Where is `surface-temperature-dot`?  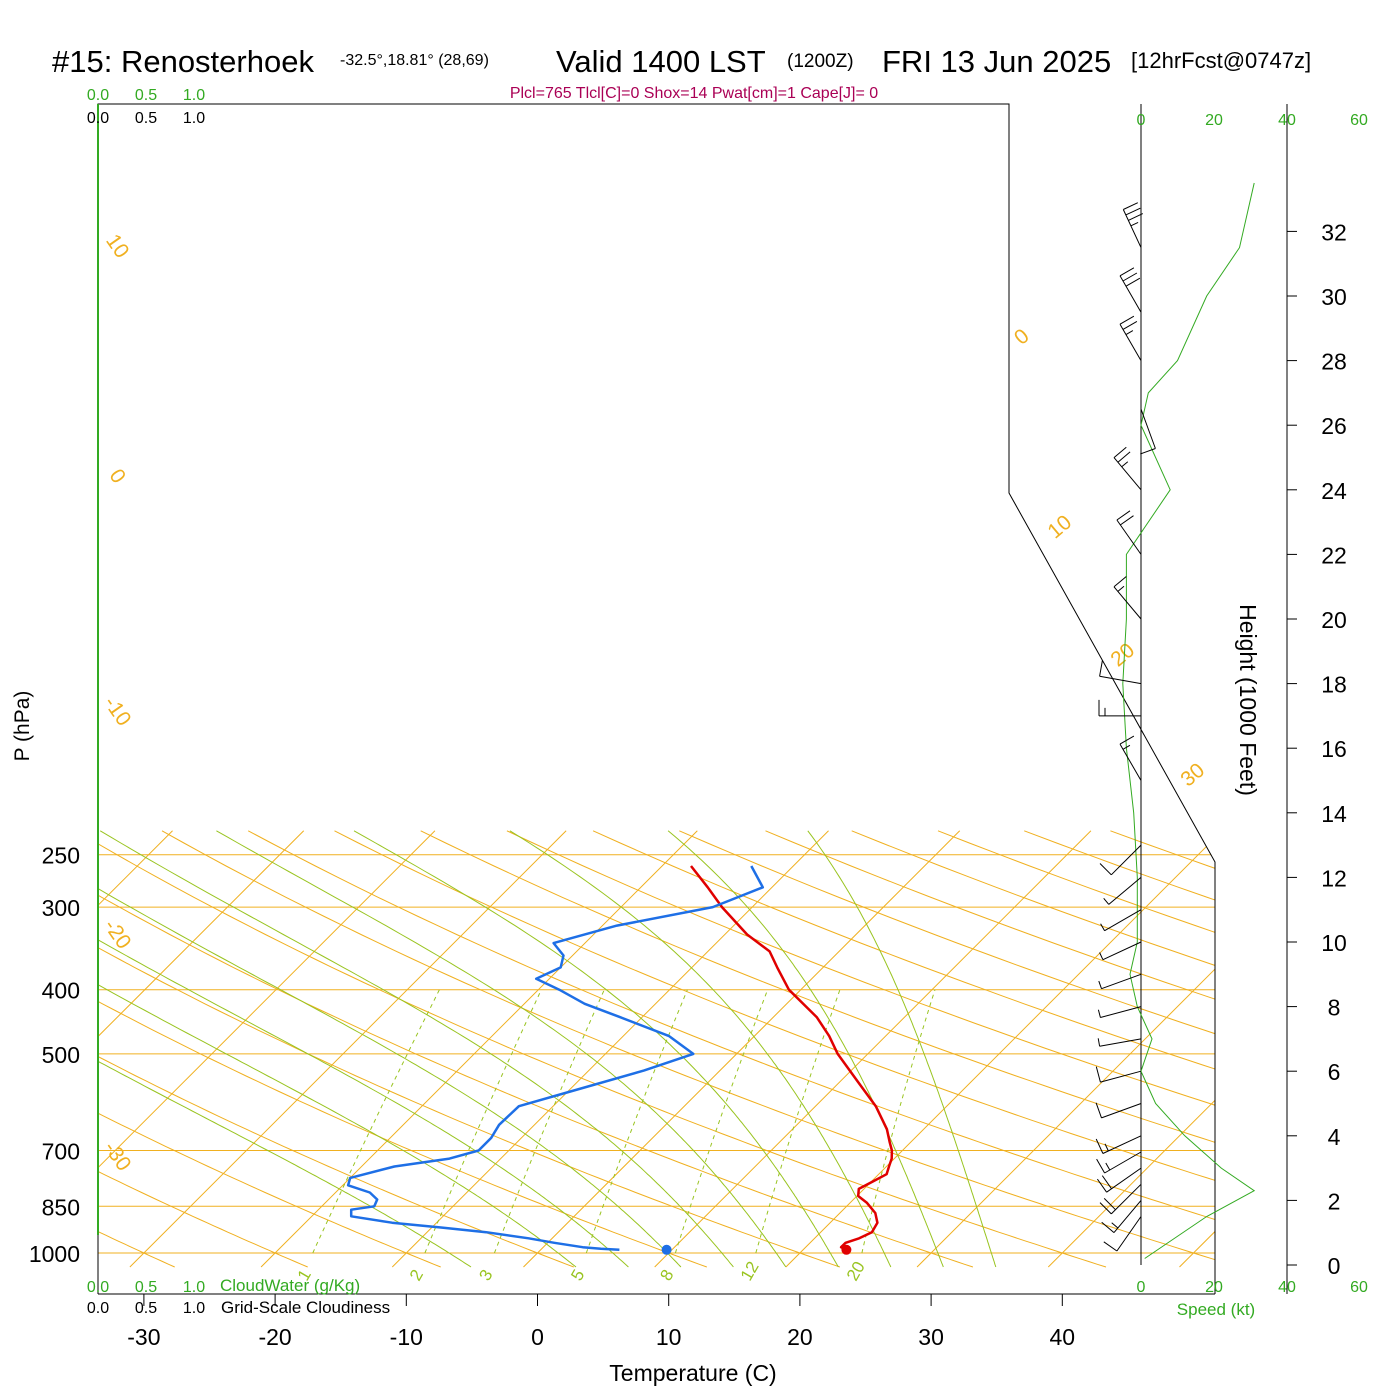 surface-temperature-dot is located at coordinates (846, 1249).